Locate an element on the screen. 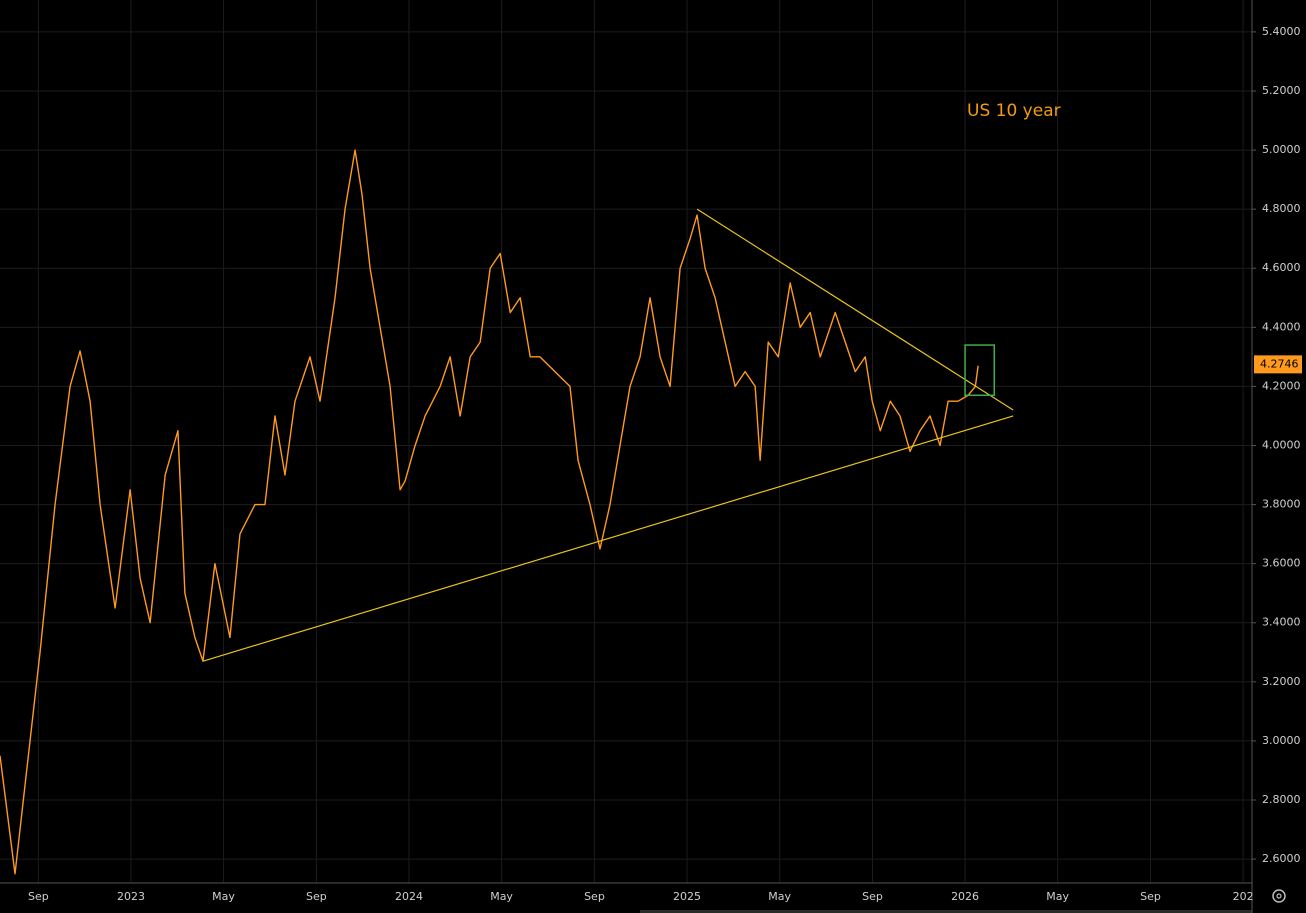 This screenshot has width=1306, height=913. y-tick-label: 5.0000 is located at coordinates (1281, 149).